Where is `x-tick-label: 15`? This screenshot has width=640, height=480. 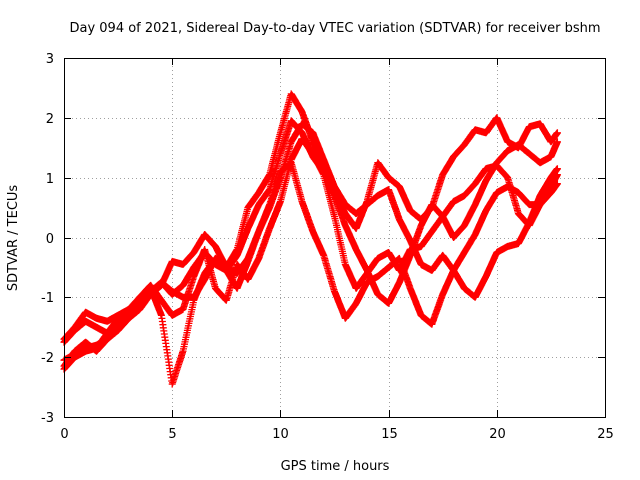 x-tick-label: 15 is located at coordinates (389, 434).